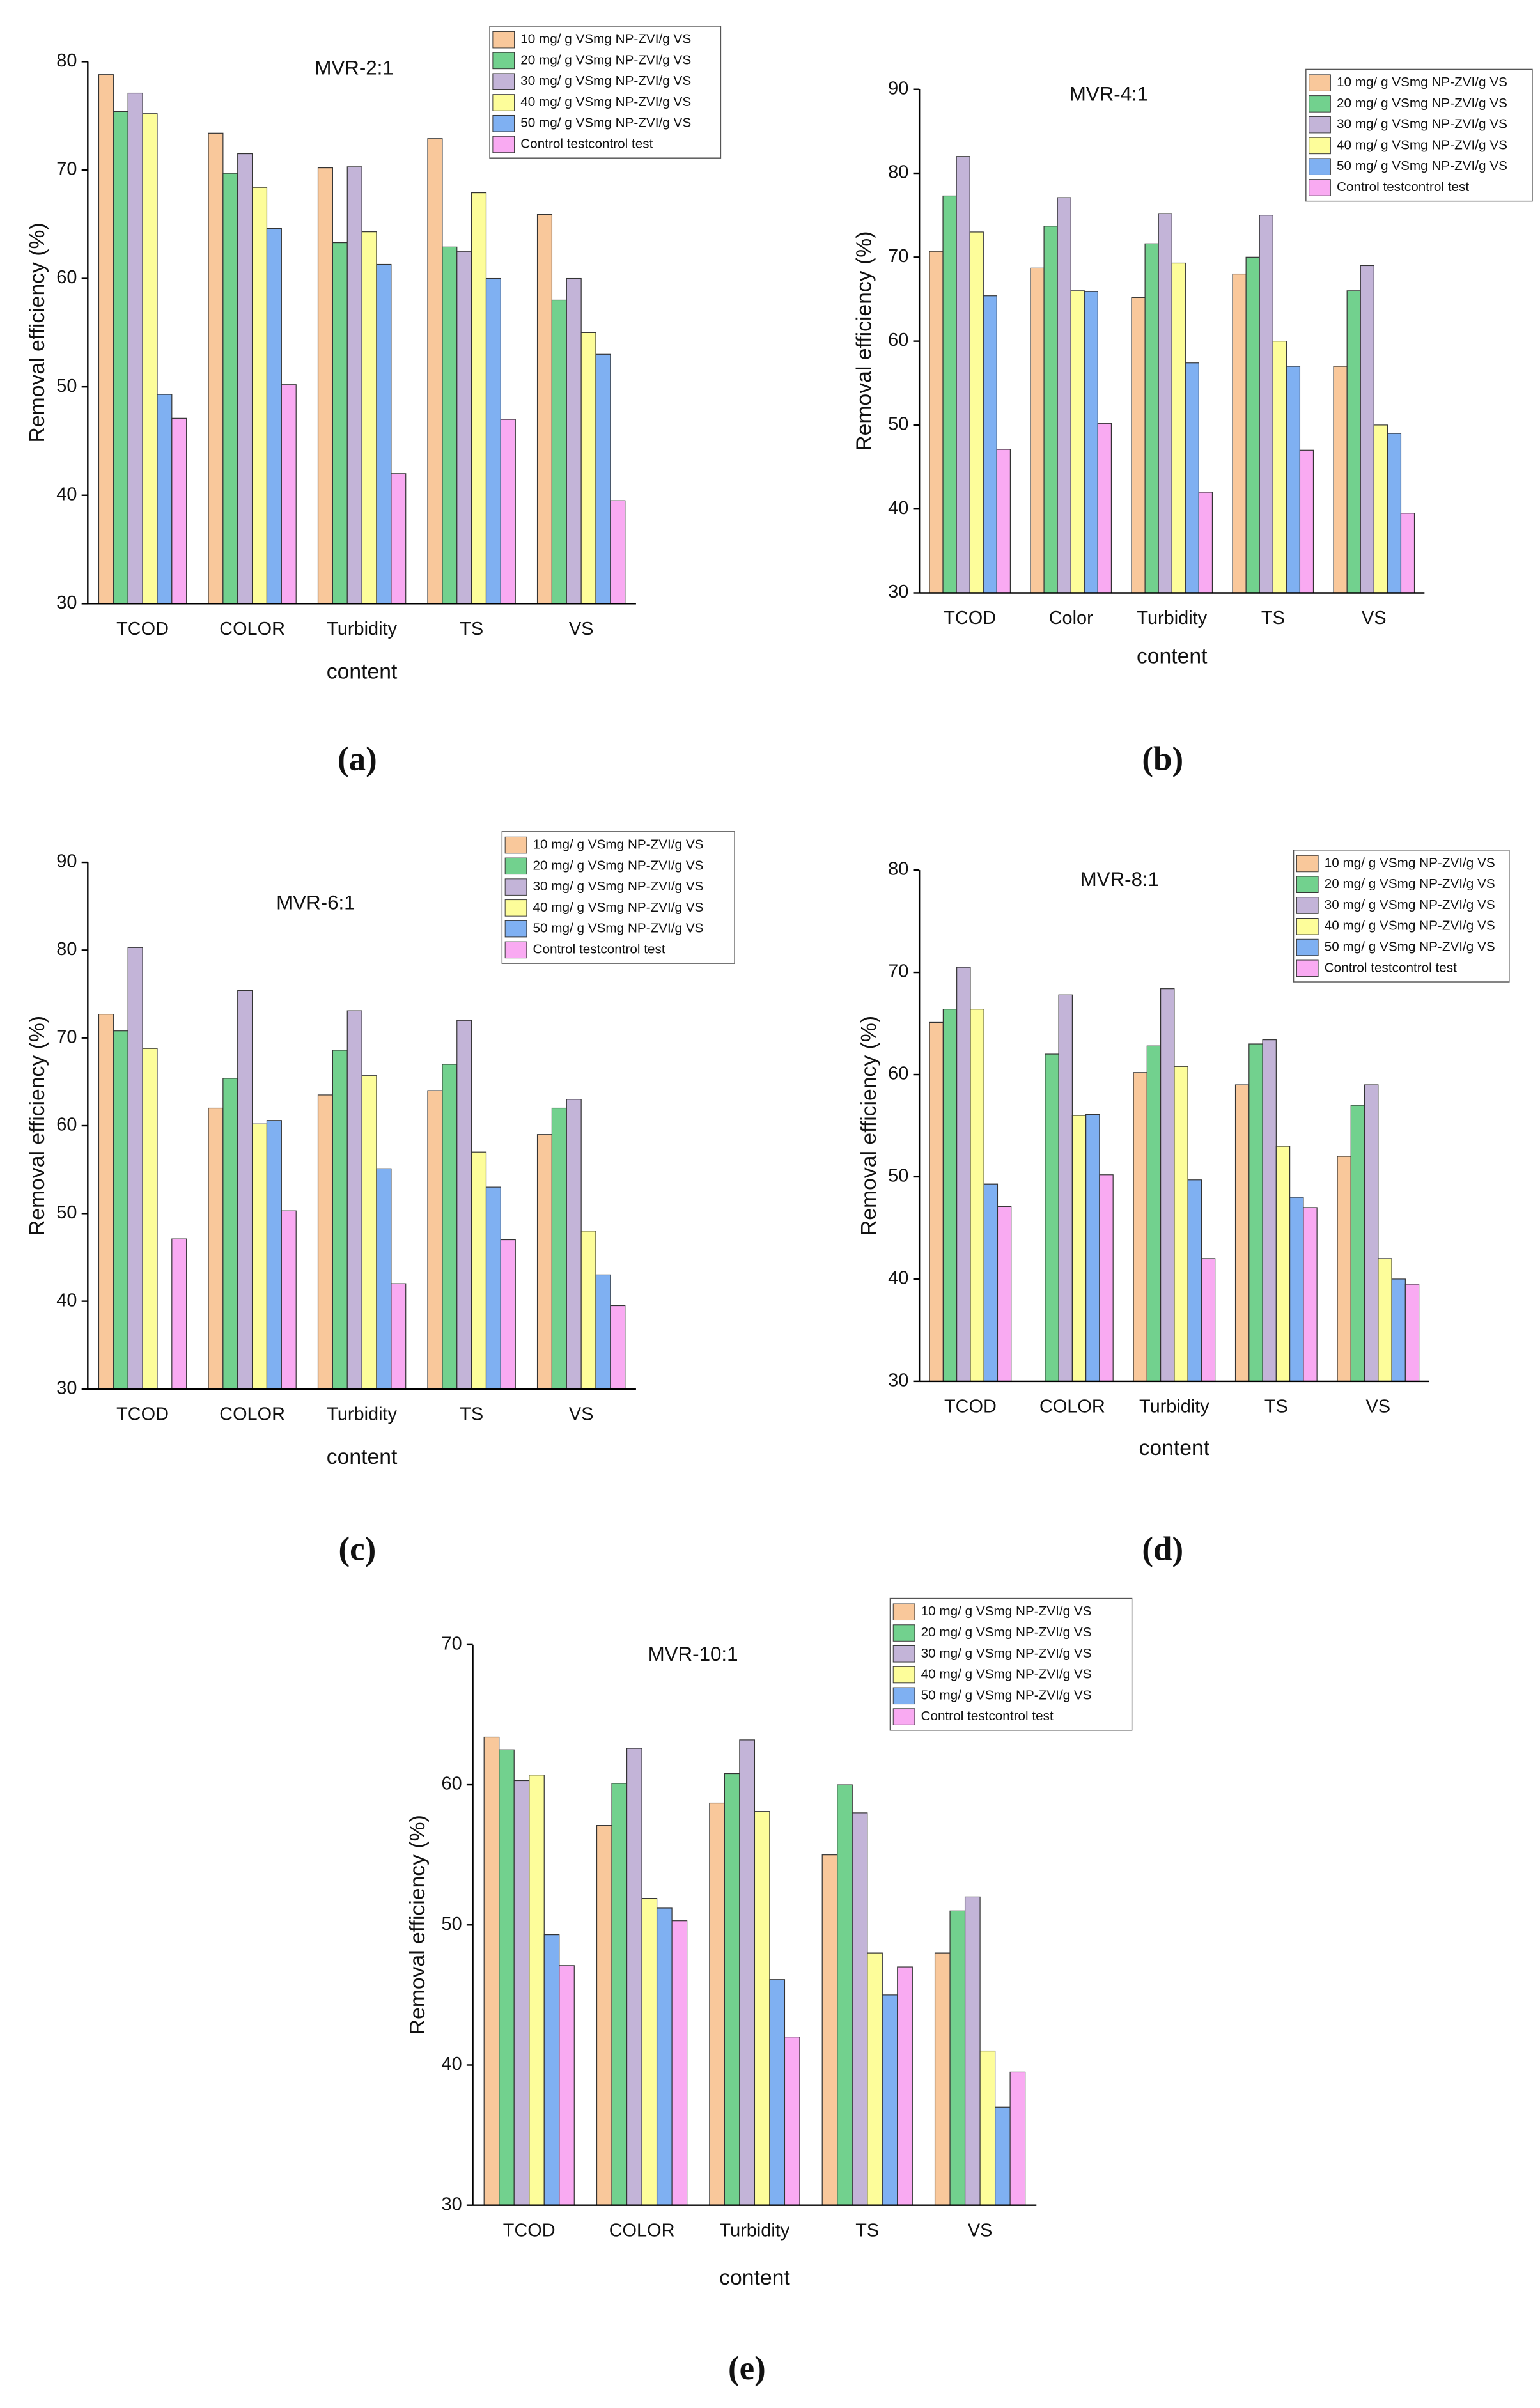 The height and width of the screenshot is (2408, 1540). I want to click on legend-label: Control testcontrol test, so click(1391, 968).